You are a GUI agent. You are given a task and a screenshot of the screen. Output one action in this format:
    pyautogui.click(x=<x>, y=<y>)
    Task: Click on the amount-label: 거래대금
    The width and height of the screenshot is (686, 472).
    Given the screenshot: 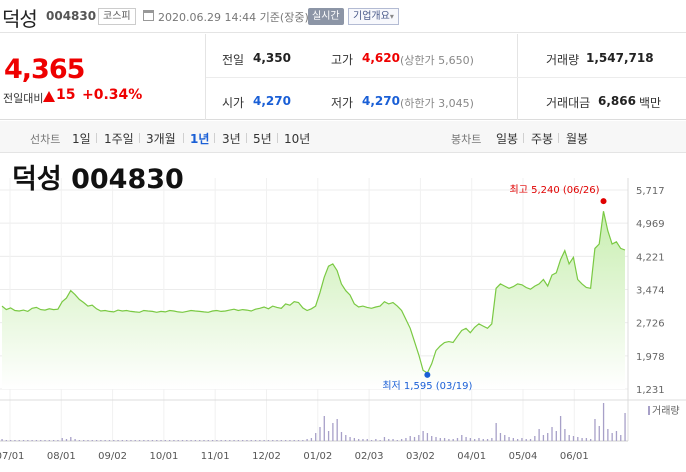 What is the action you would take?
    pyautogui.click(x=568, y=103)
    